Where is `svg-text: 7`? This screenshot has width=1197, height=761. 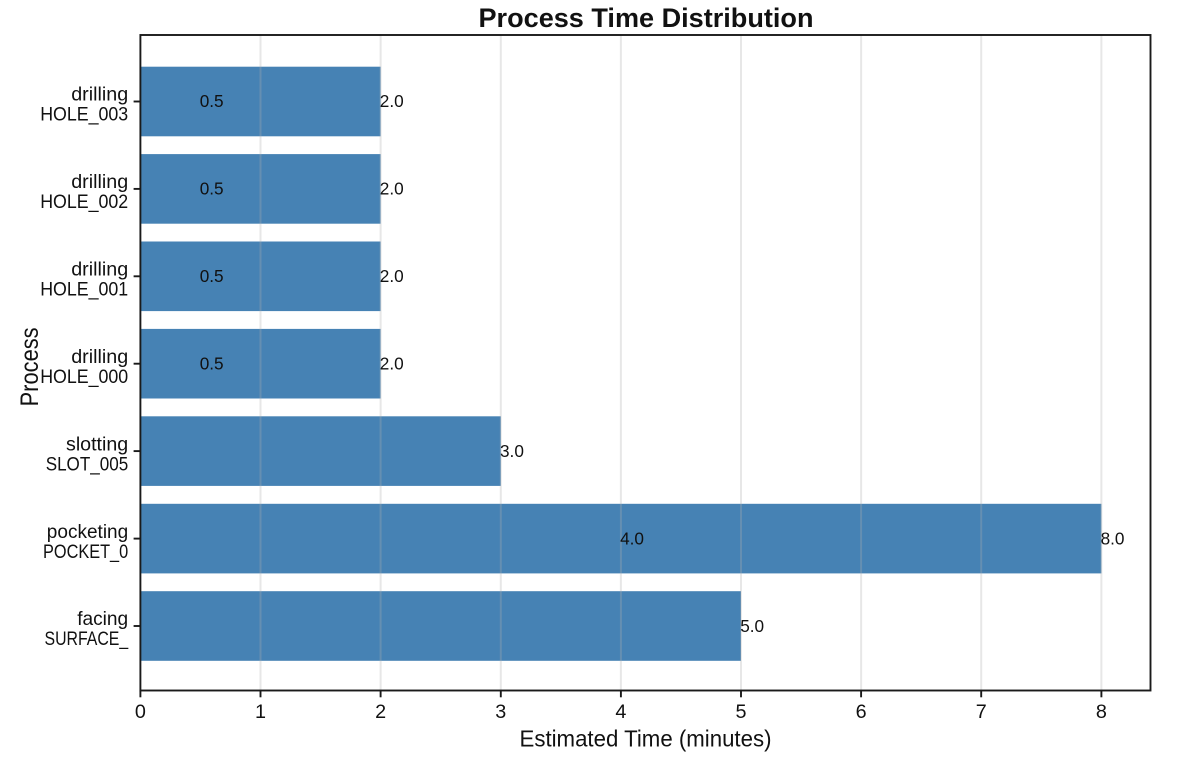
svg-text: 7 is located at coordinates (981, 712).